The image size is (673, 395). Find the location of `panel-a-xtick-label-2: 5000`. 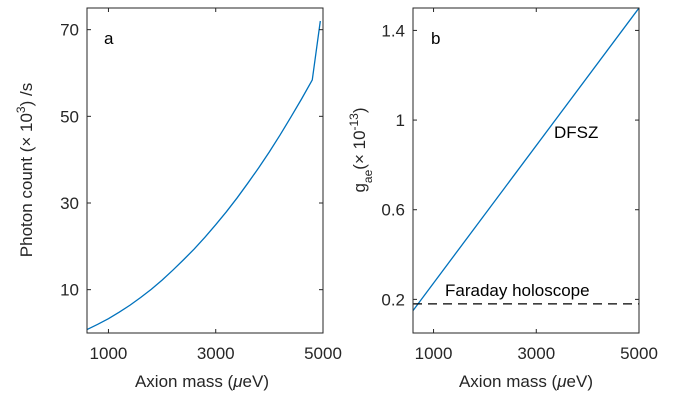

panel-a-xtick-label-2: 5000 is located at coordinates (323, 353).